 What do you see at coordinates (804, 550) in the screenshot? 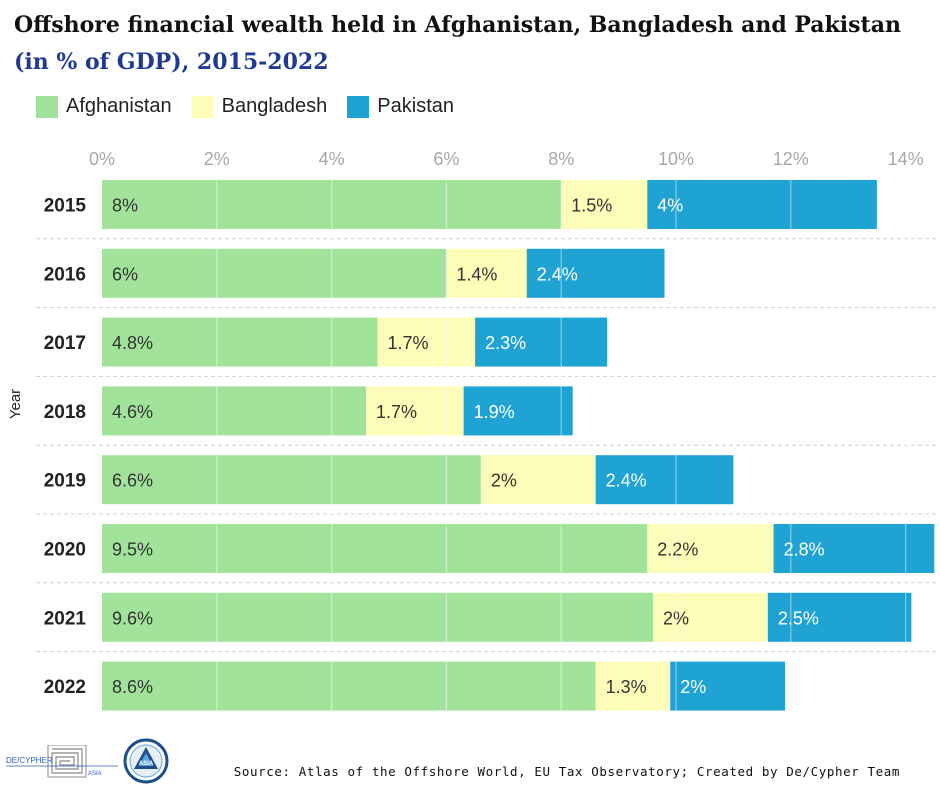
I see `data-label: 2.8%` at bounding box center [804, 550].